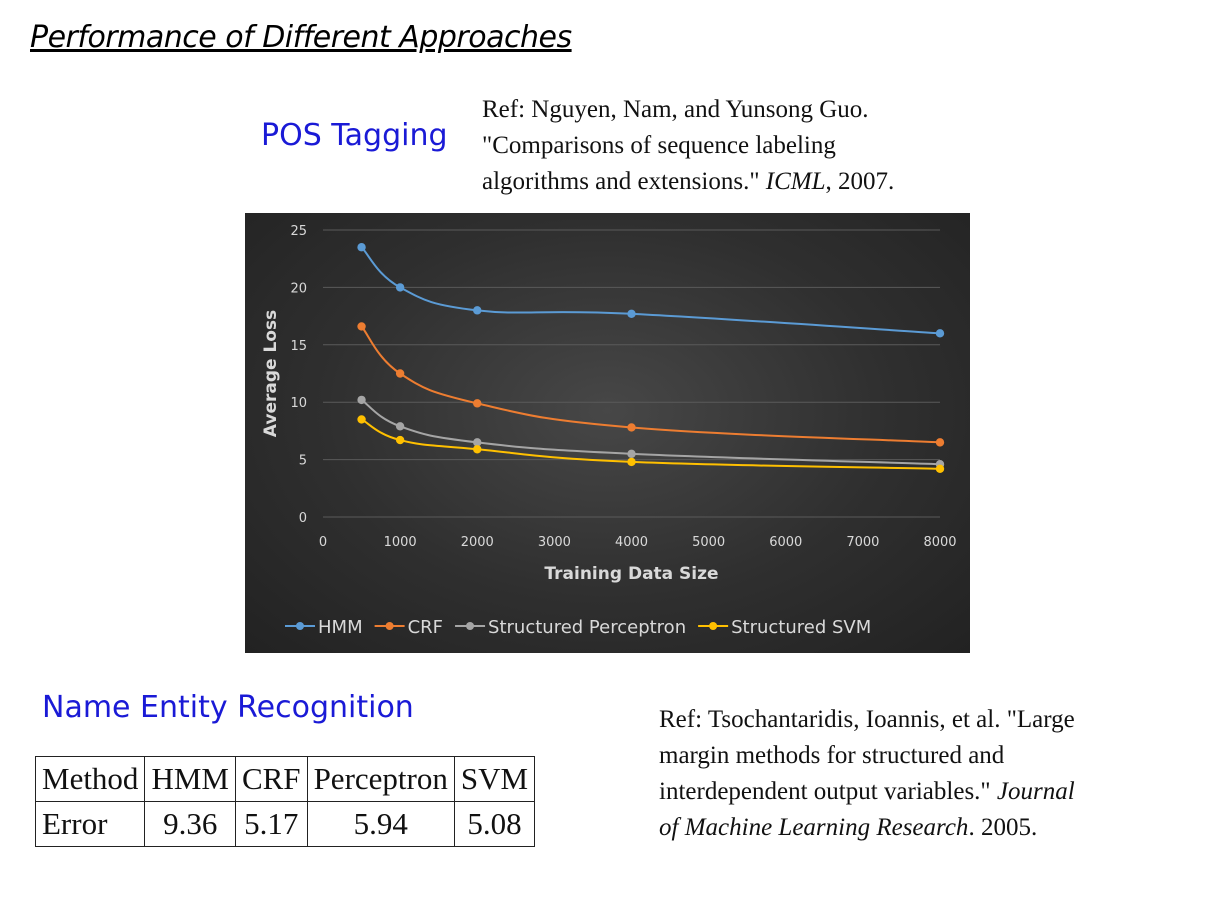 This screenshot has height=904, width=1206. What do you see at coordinates (271, 824) in the screenshot?
I see `table-cell: 5.17` at bounding box center [271, 824].